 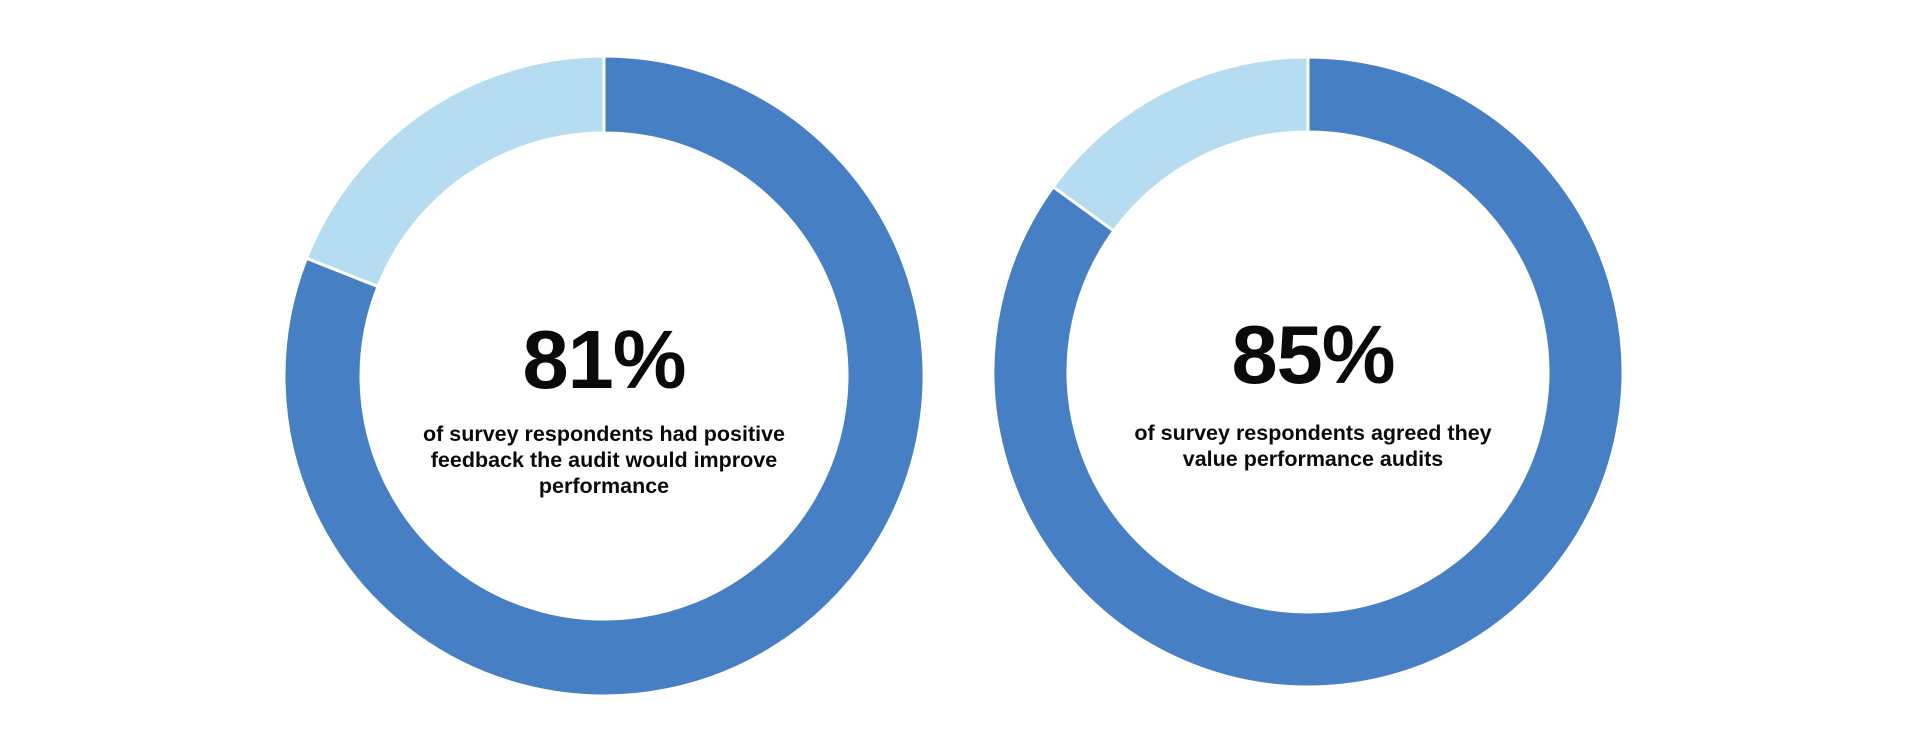 I want to click on donut-2-percentage: 85%, so click(x=1313, y=354).